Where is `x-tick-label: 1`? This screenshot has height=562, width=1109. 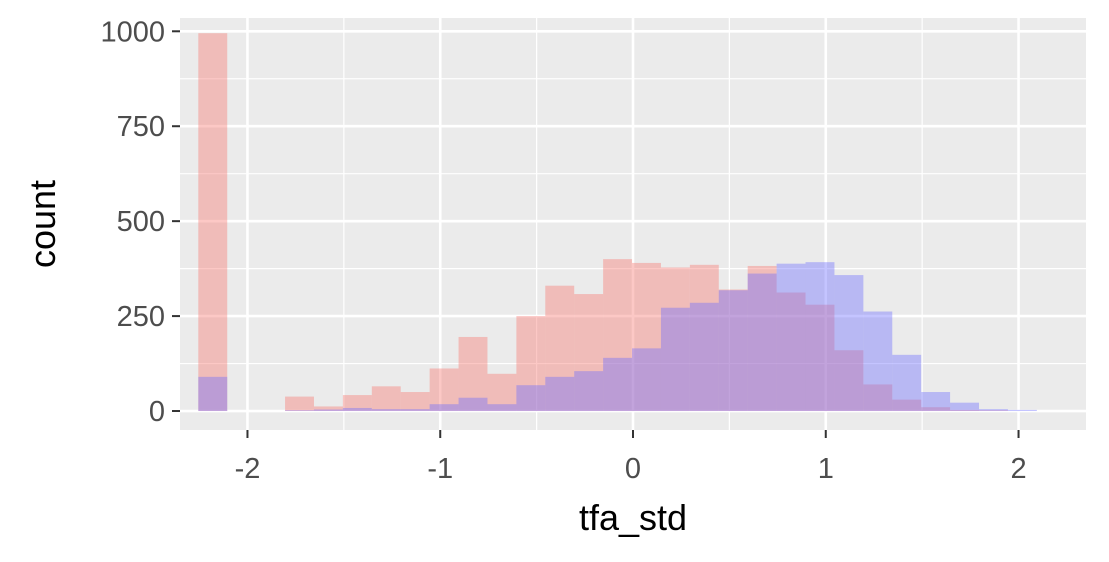
x-tick-label: 1 is located at coordinates (826, 469).